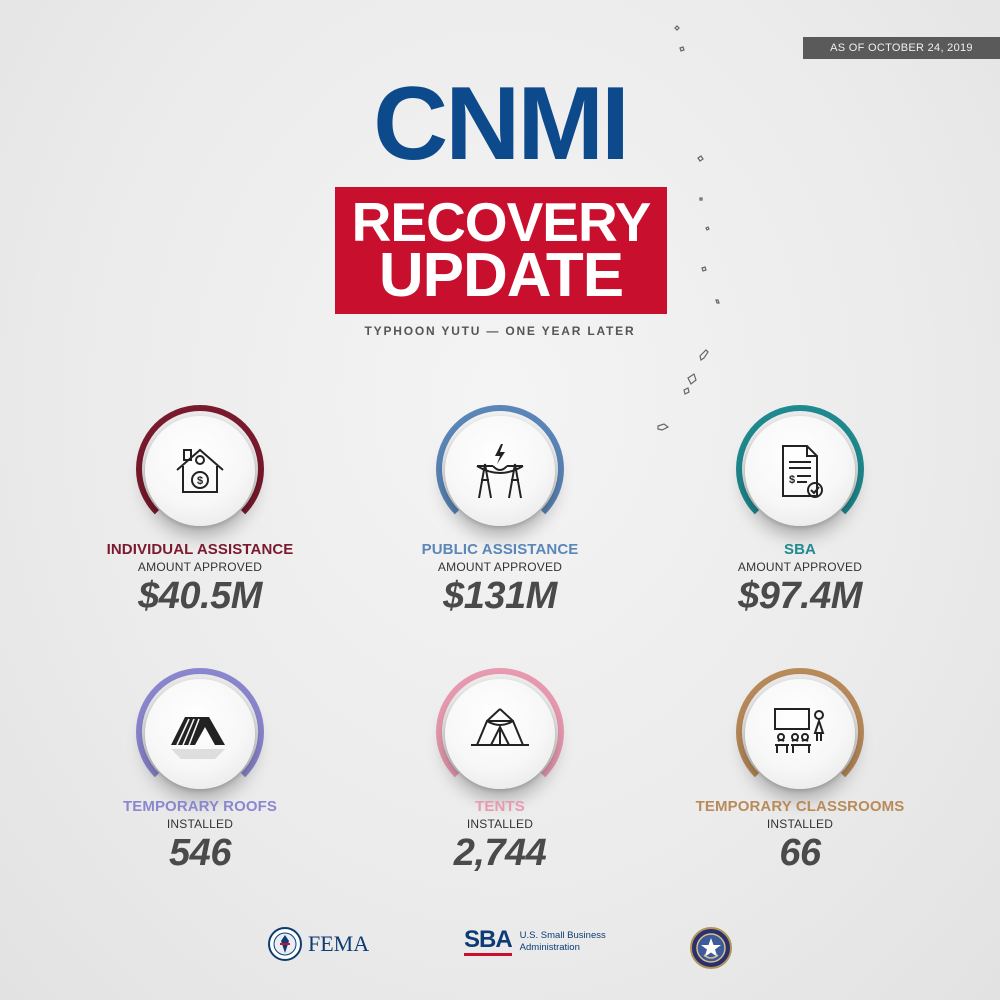  I want to click on stat-value: $131M, so click(500, 596).